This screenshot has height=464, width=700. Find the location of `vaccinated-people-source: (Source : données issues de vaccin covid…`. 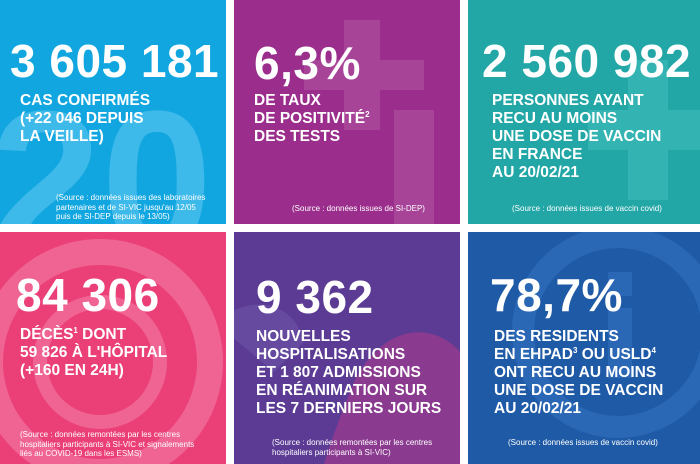

vaccinated-people-source: (Source : données issues de vaccin covid… is located at coordinates (587, 208).